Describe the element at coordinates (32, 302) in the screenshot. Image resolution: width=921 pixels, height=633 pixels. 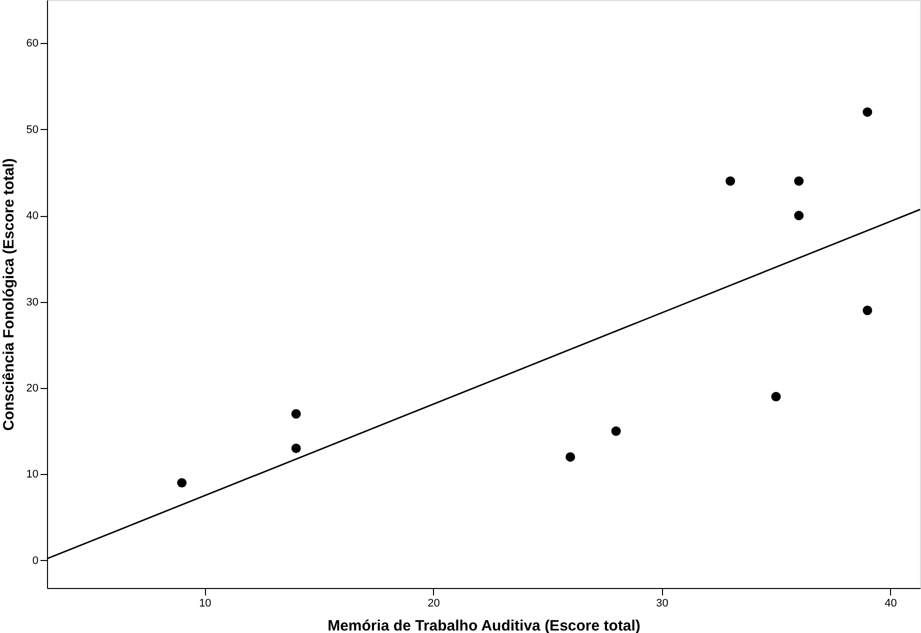
I see `y-tick-label: 30` at that location.